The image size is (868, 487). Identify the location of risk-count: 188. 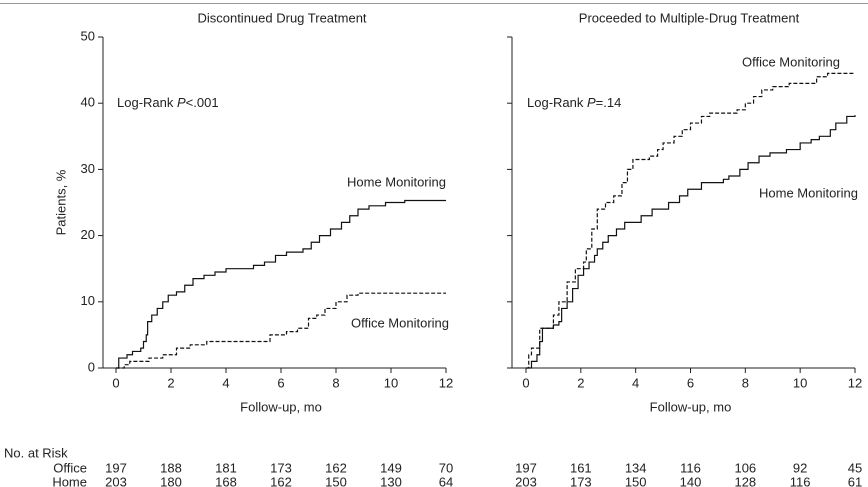
(171, 467).